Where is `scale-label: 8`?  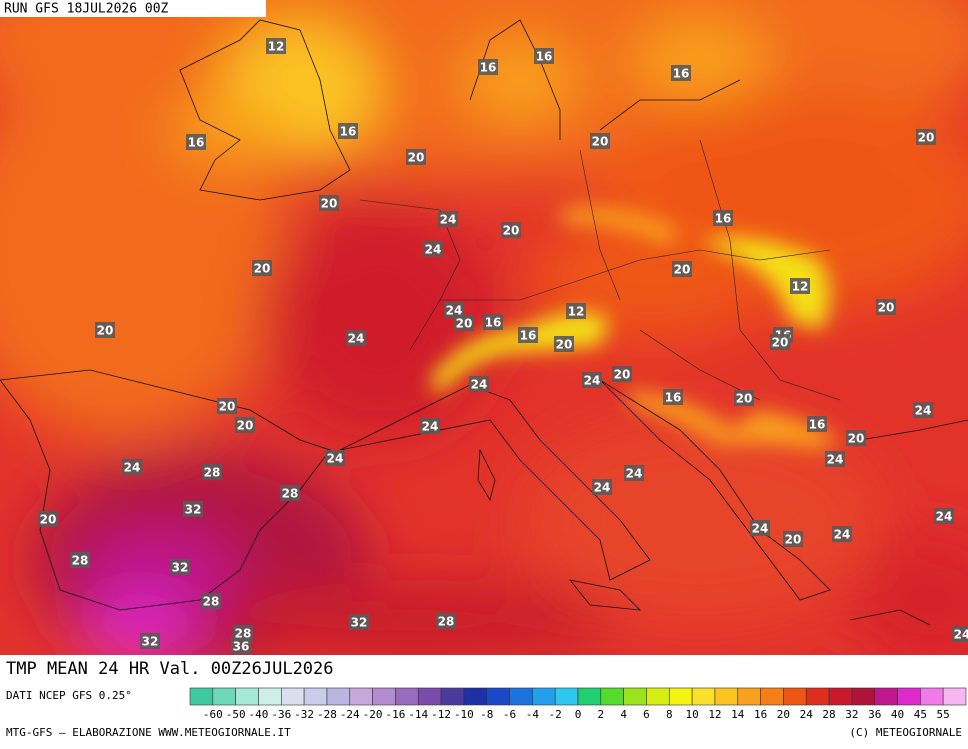
scale-label: 8 is located at coordinates (669, 714).